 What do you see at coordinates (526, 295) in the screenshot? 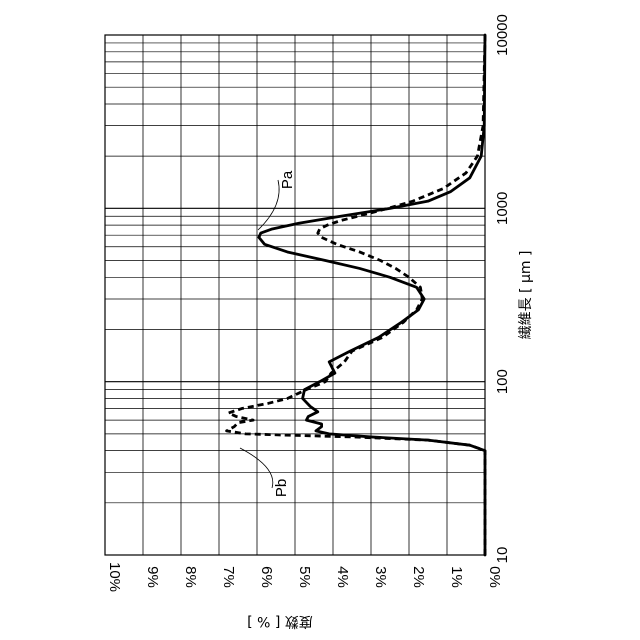
I see `x-axis-title: 繊維長 [ μm ]` at bounding box center [526, 295].